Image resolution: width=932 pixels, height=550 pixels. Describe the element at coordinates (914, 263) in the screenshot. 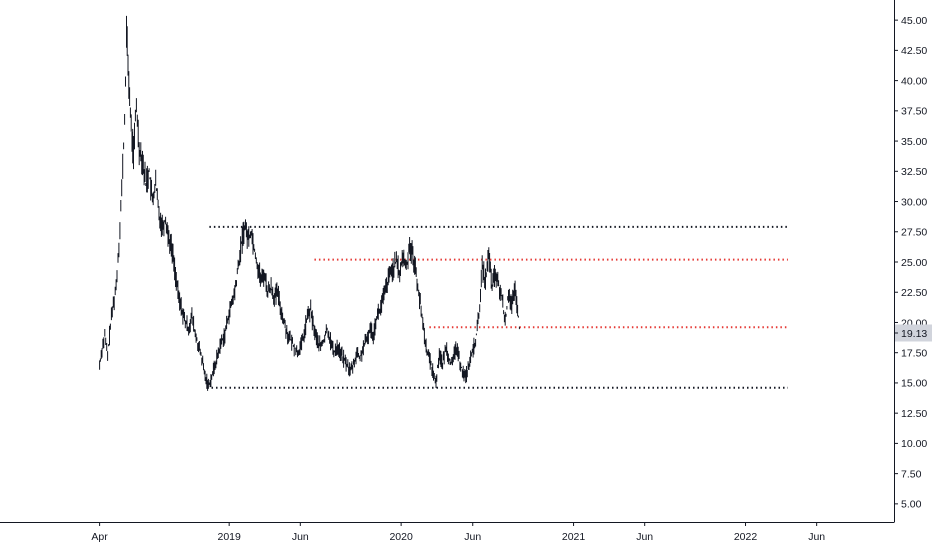

I see `price-tick-label: 25.00` at that location.